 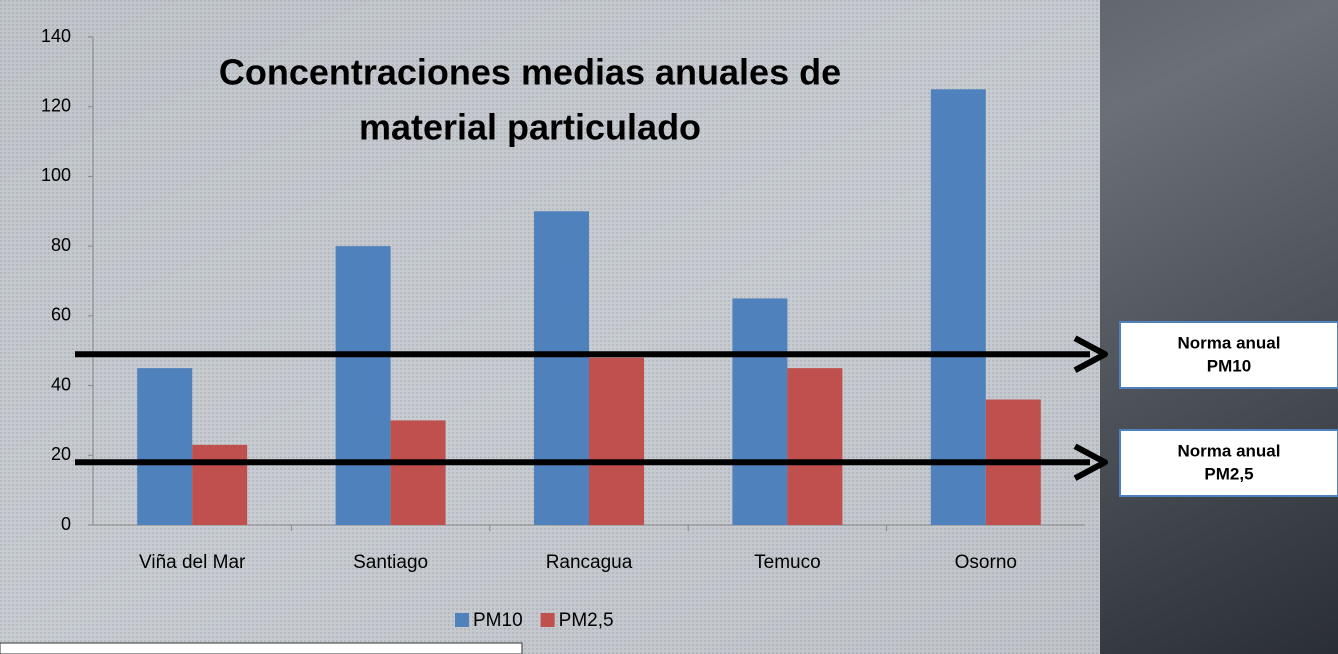 What do you see at coordinates (61, 384) in the screenshot?
I see `y-tick-label: 40` at bounding box center [61, 384].